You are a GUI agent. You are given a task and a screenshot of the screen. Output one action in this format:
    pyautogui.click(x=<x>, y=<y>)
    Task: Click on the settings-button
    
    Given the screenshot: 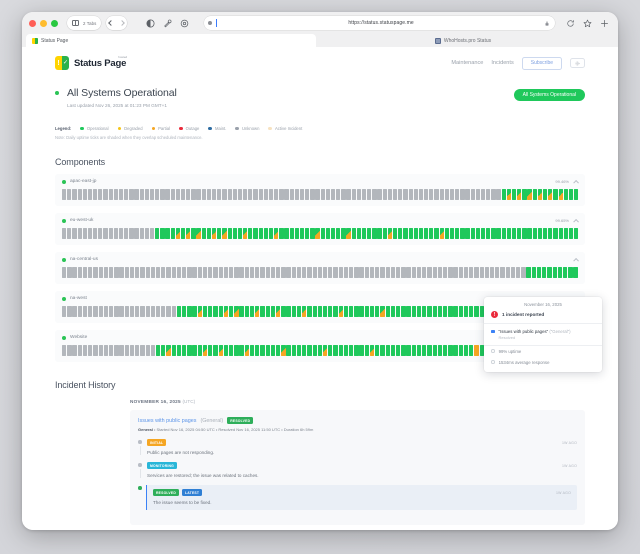 What is the action you would take?
    pyautogui.click(x=577, y=63)
    